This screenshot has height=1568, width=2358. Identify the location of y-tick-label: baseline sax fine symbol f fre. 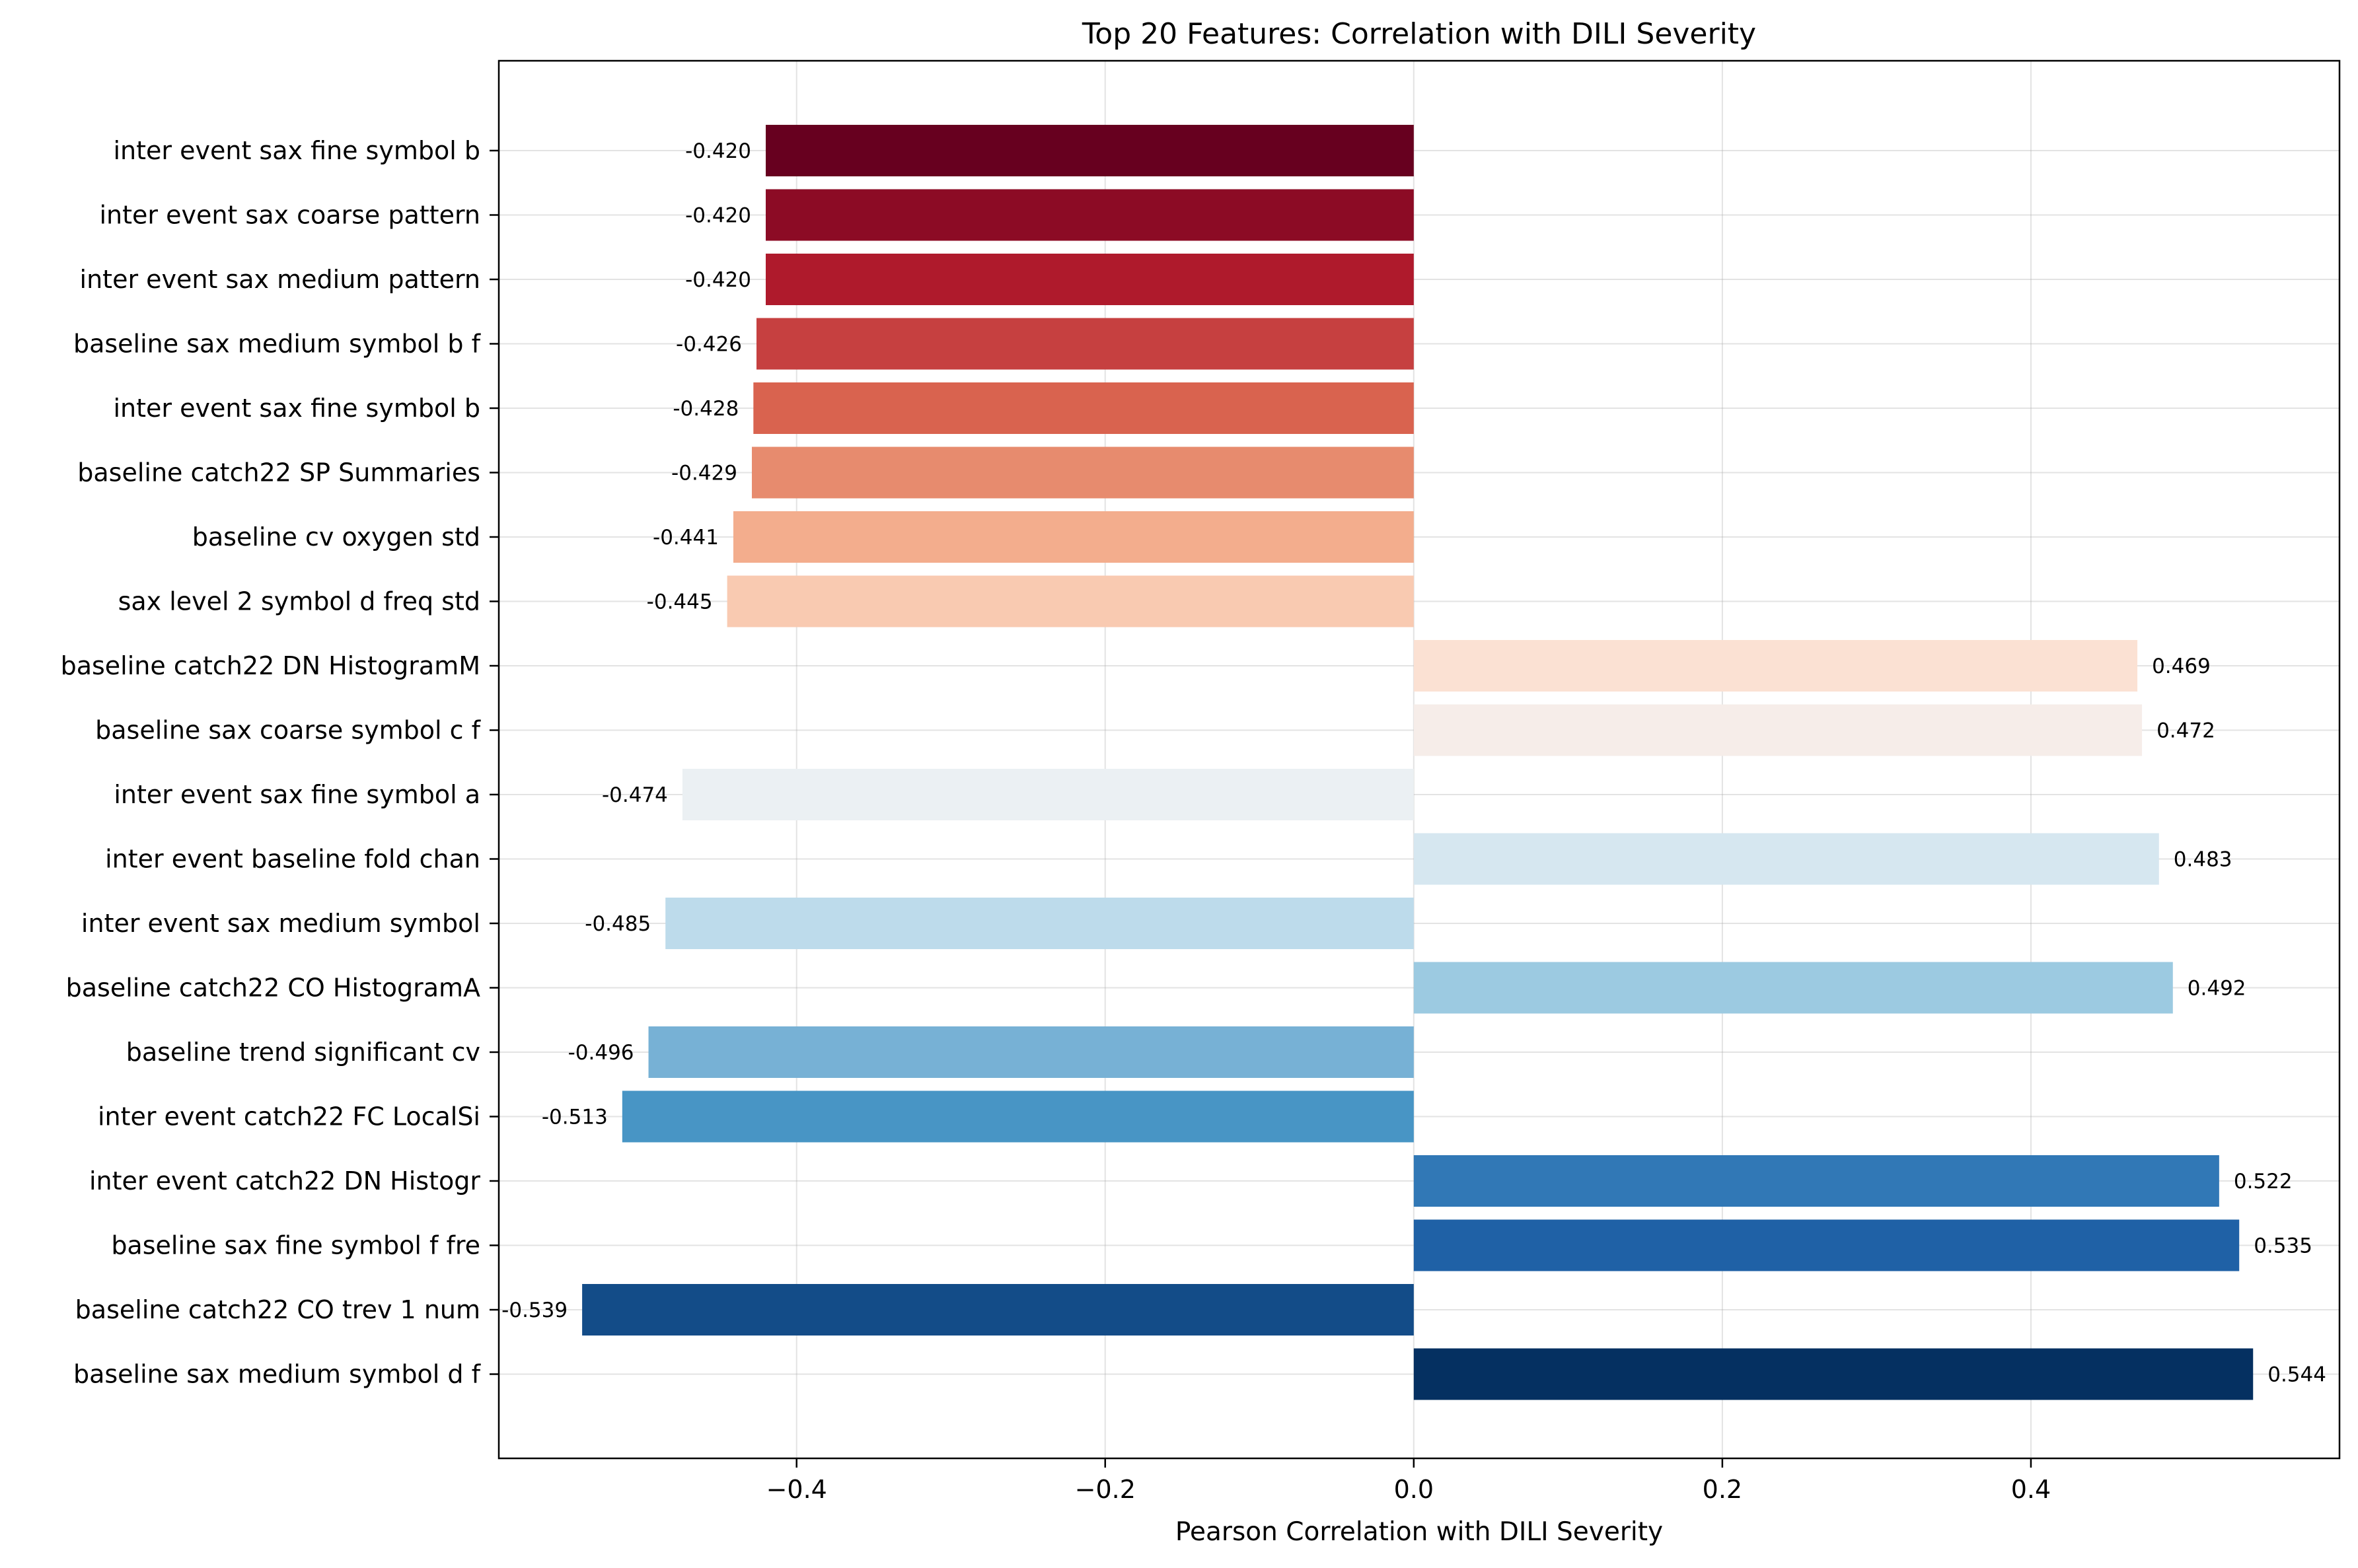
(295, 1245).